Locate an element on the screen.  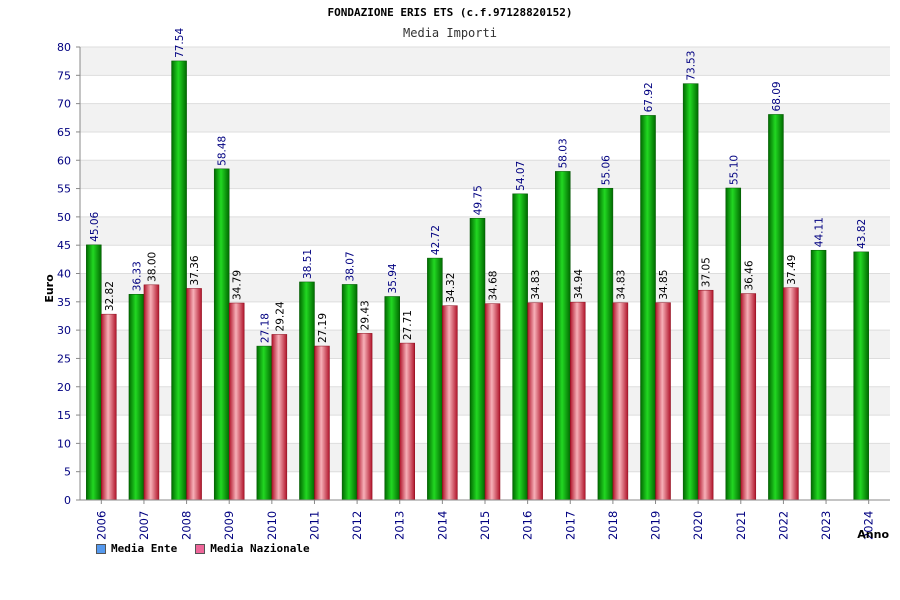
data-label-media-ente-2017: 58.03 is located at coordinates (564, 153).